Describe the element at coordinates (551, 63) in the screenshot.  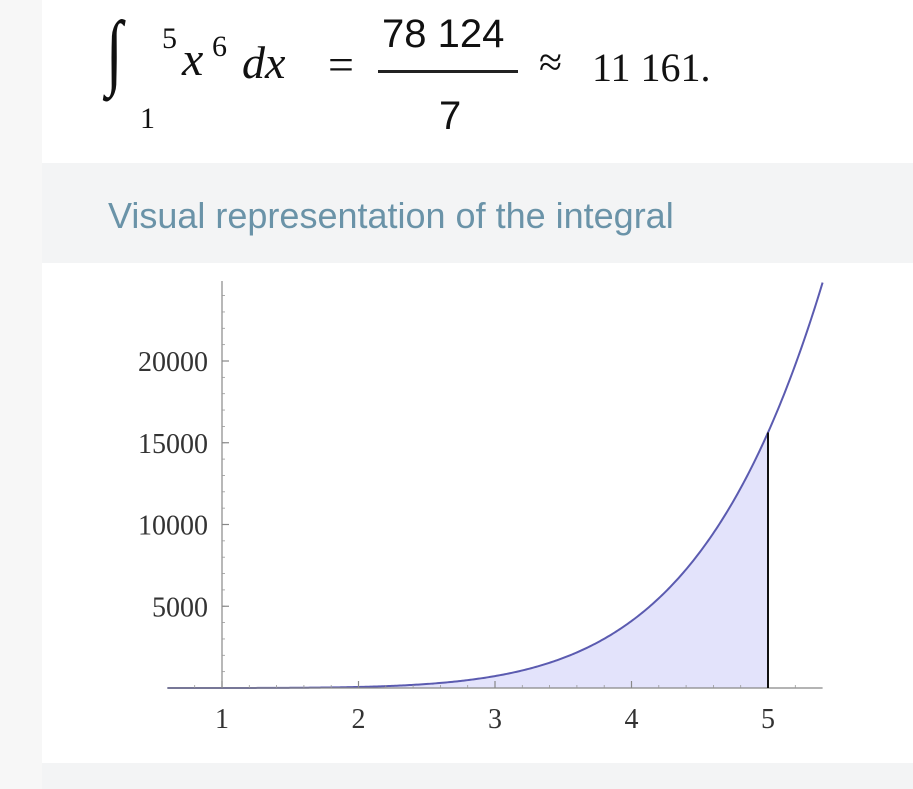
I see `approx-symbol: ≈` at that location.